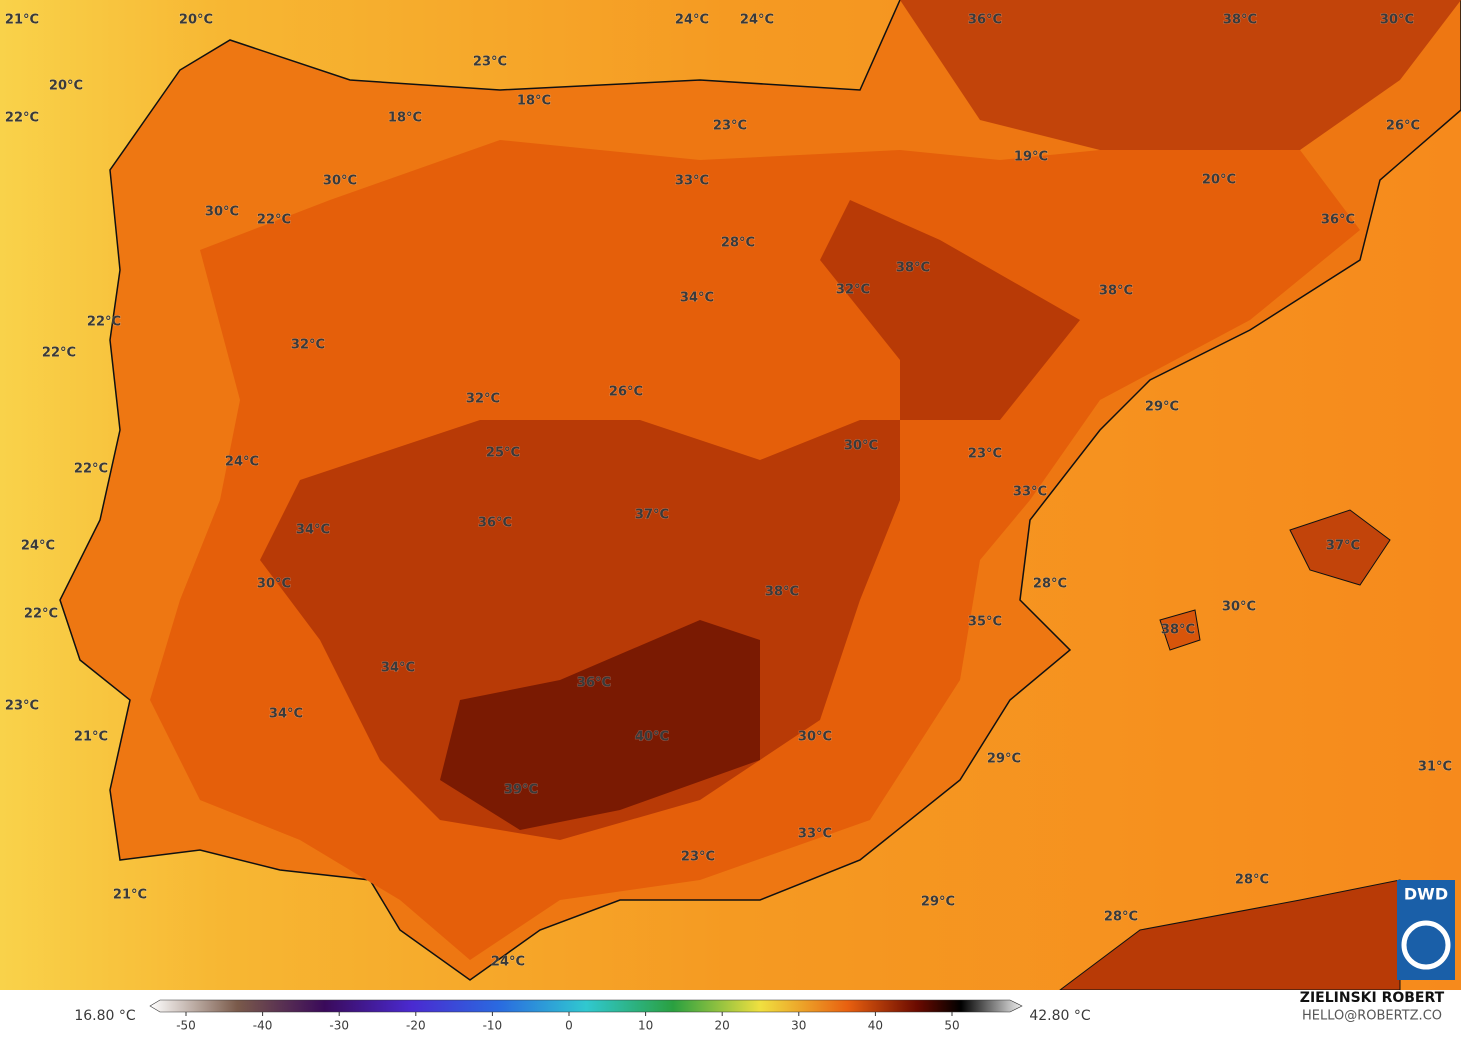 The width and height of the screenshot is (1461, 1039). What do you see at coordinates (652, 737) in the screenshot?
I see `temp-label: 40°C` at bounding box center [652, 737].